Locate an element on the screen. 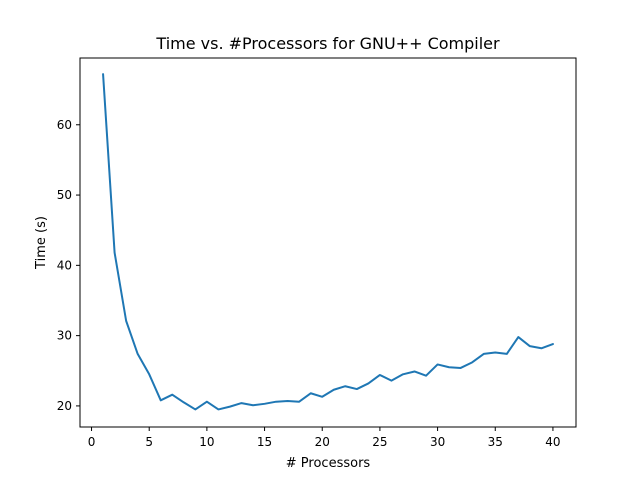 The width and height of the screenshot is (640, 480). y-axis: 20 30 40 50 60 is located at coordinates (68, 265).